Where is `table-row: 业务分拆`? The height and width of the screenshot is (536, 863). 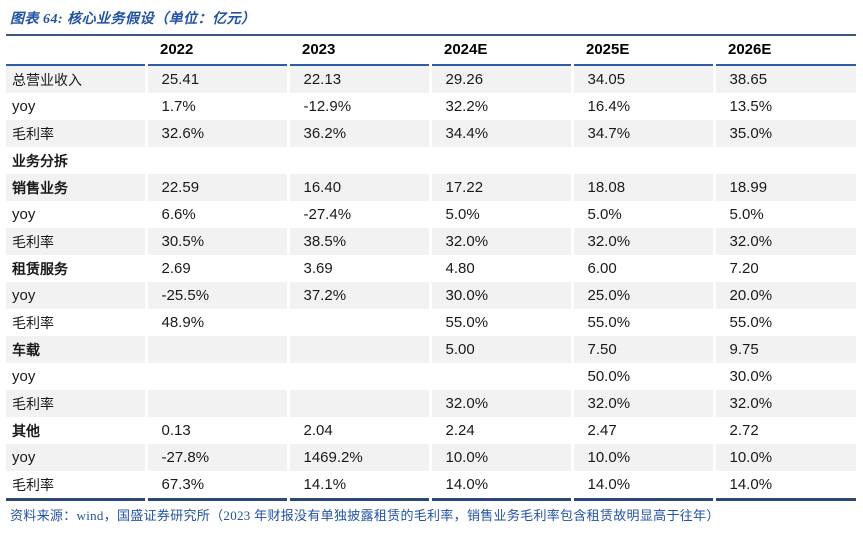 table-row: 业务分拆 is located at coordinates (431, 160).